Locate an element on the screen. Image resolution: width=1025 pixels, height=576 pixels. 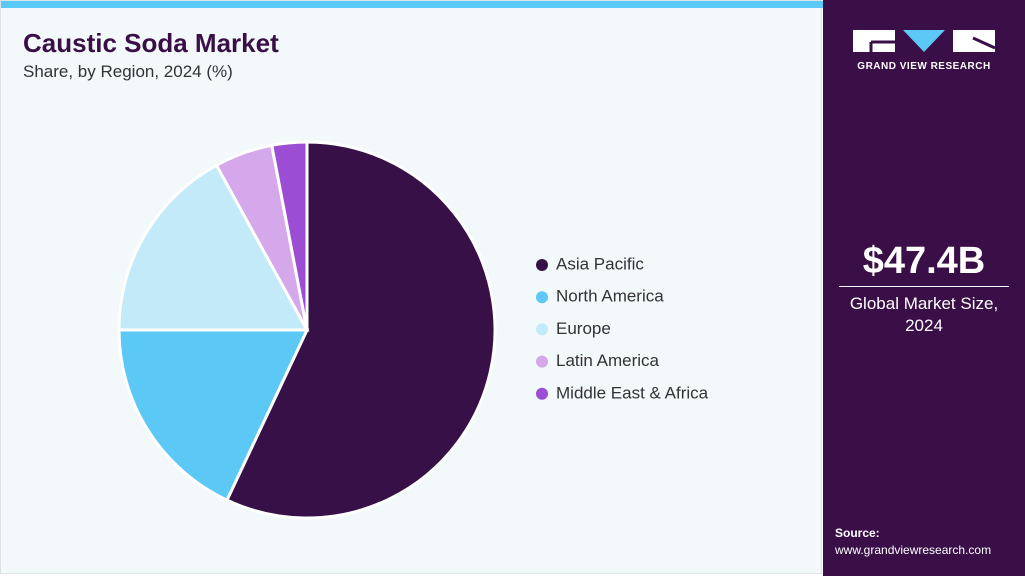
brand-name: GRAND VIEW RESEARCH is located at coordinates (924, 66).